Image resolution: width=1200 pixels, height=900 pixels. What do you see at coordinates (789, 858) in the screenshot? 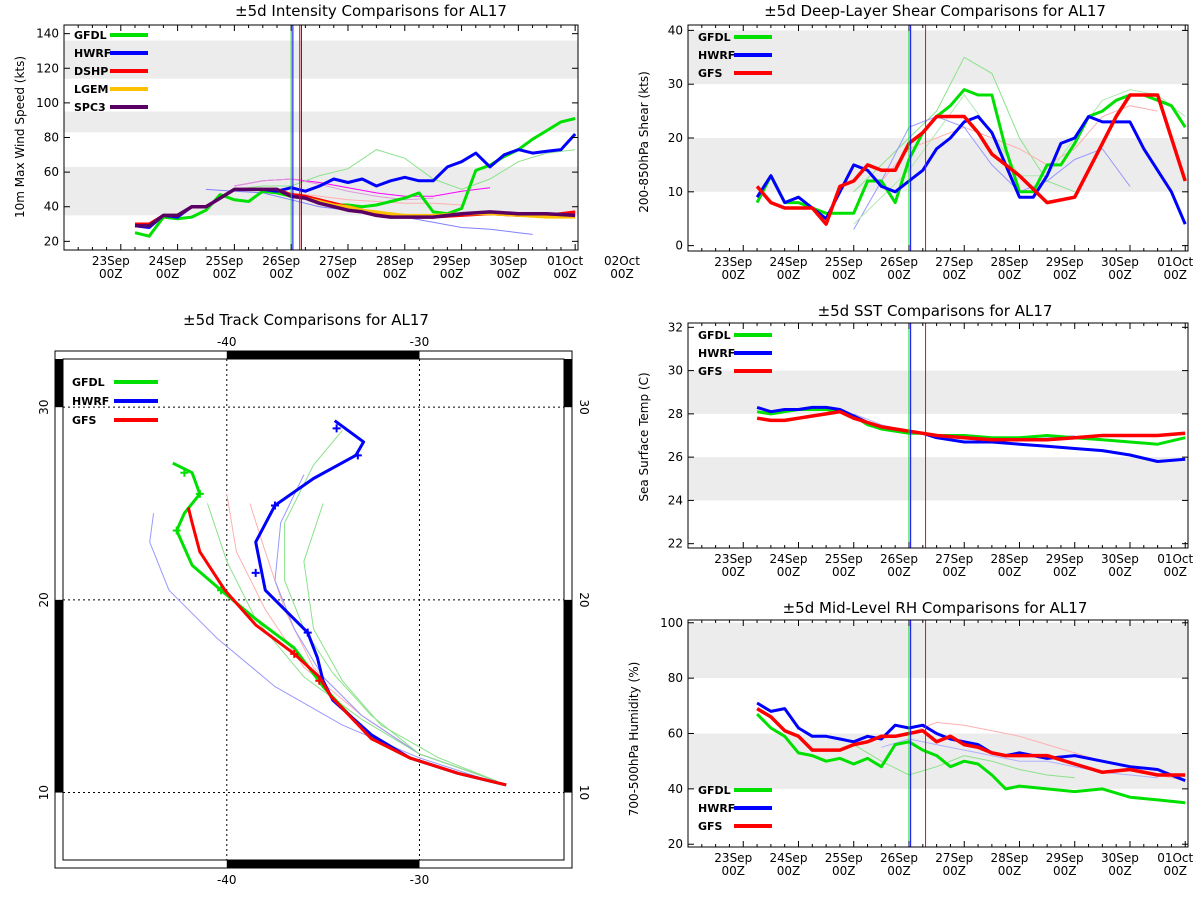
I see `rh-xtick-date: 24Sep` at bounding box center [789, 858].